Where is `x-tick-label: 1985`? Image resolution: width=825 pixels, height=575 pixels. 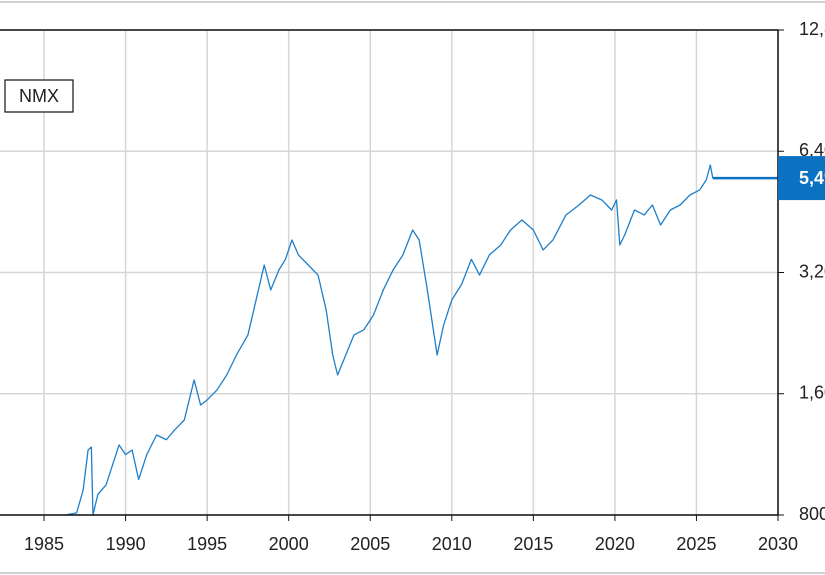
x-tick-label: 1985 is located at coordinates (44, 544).